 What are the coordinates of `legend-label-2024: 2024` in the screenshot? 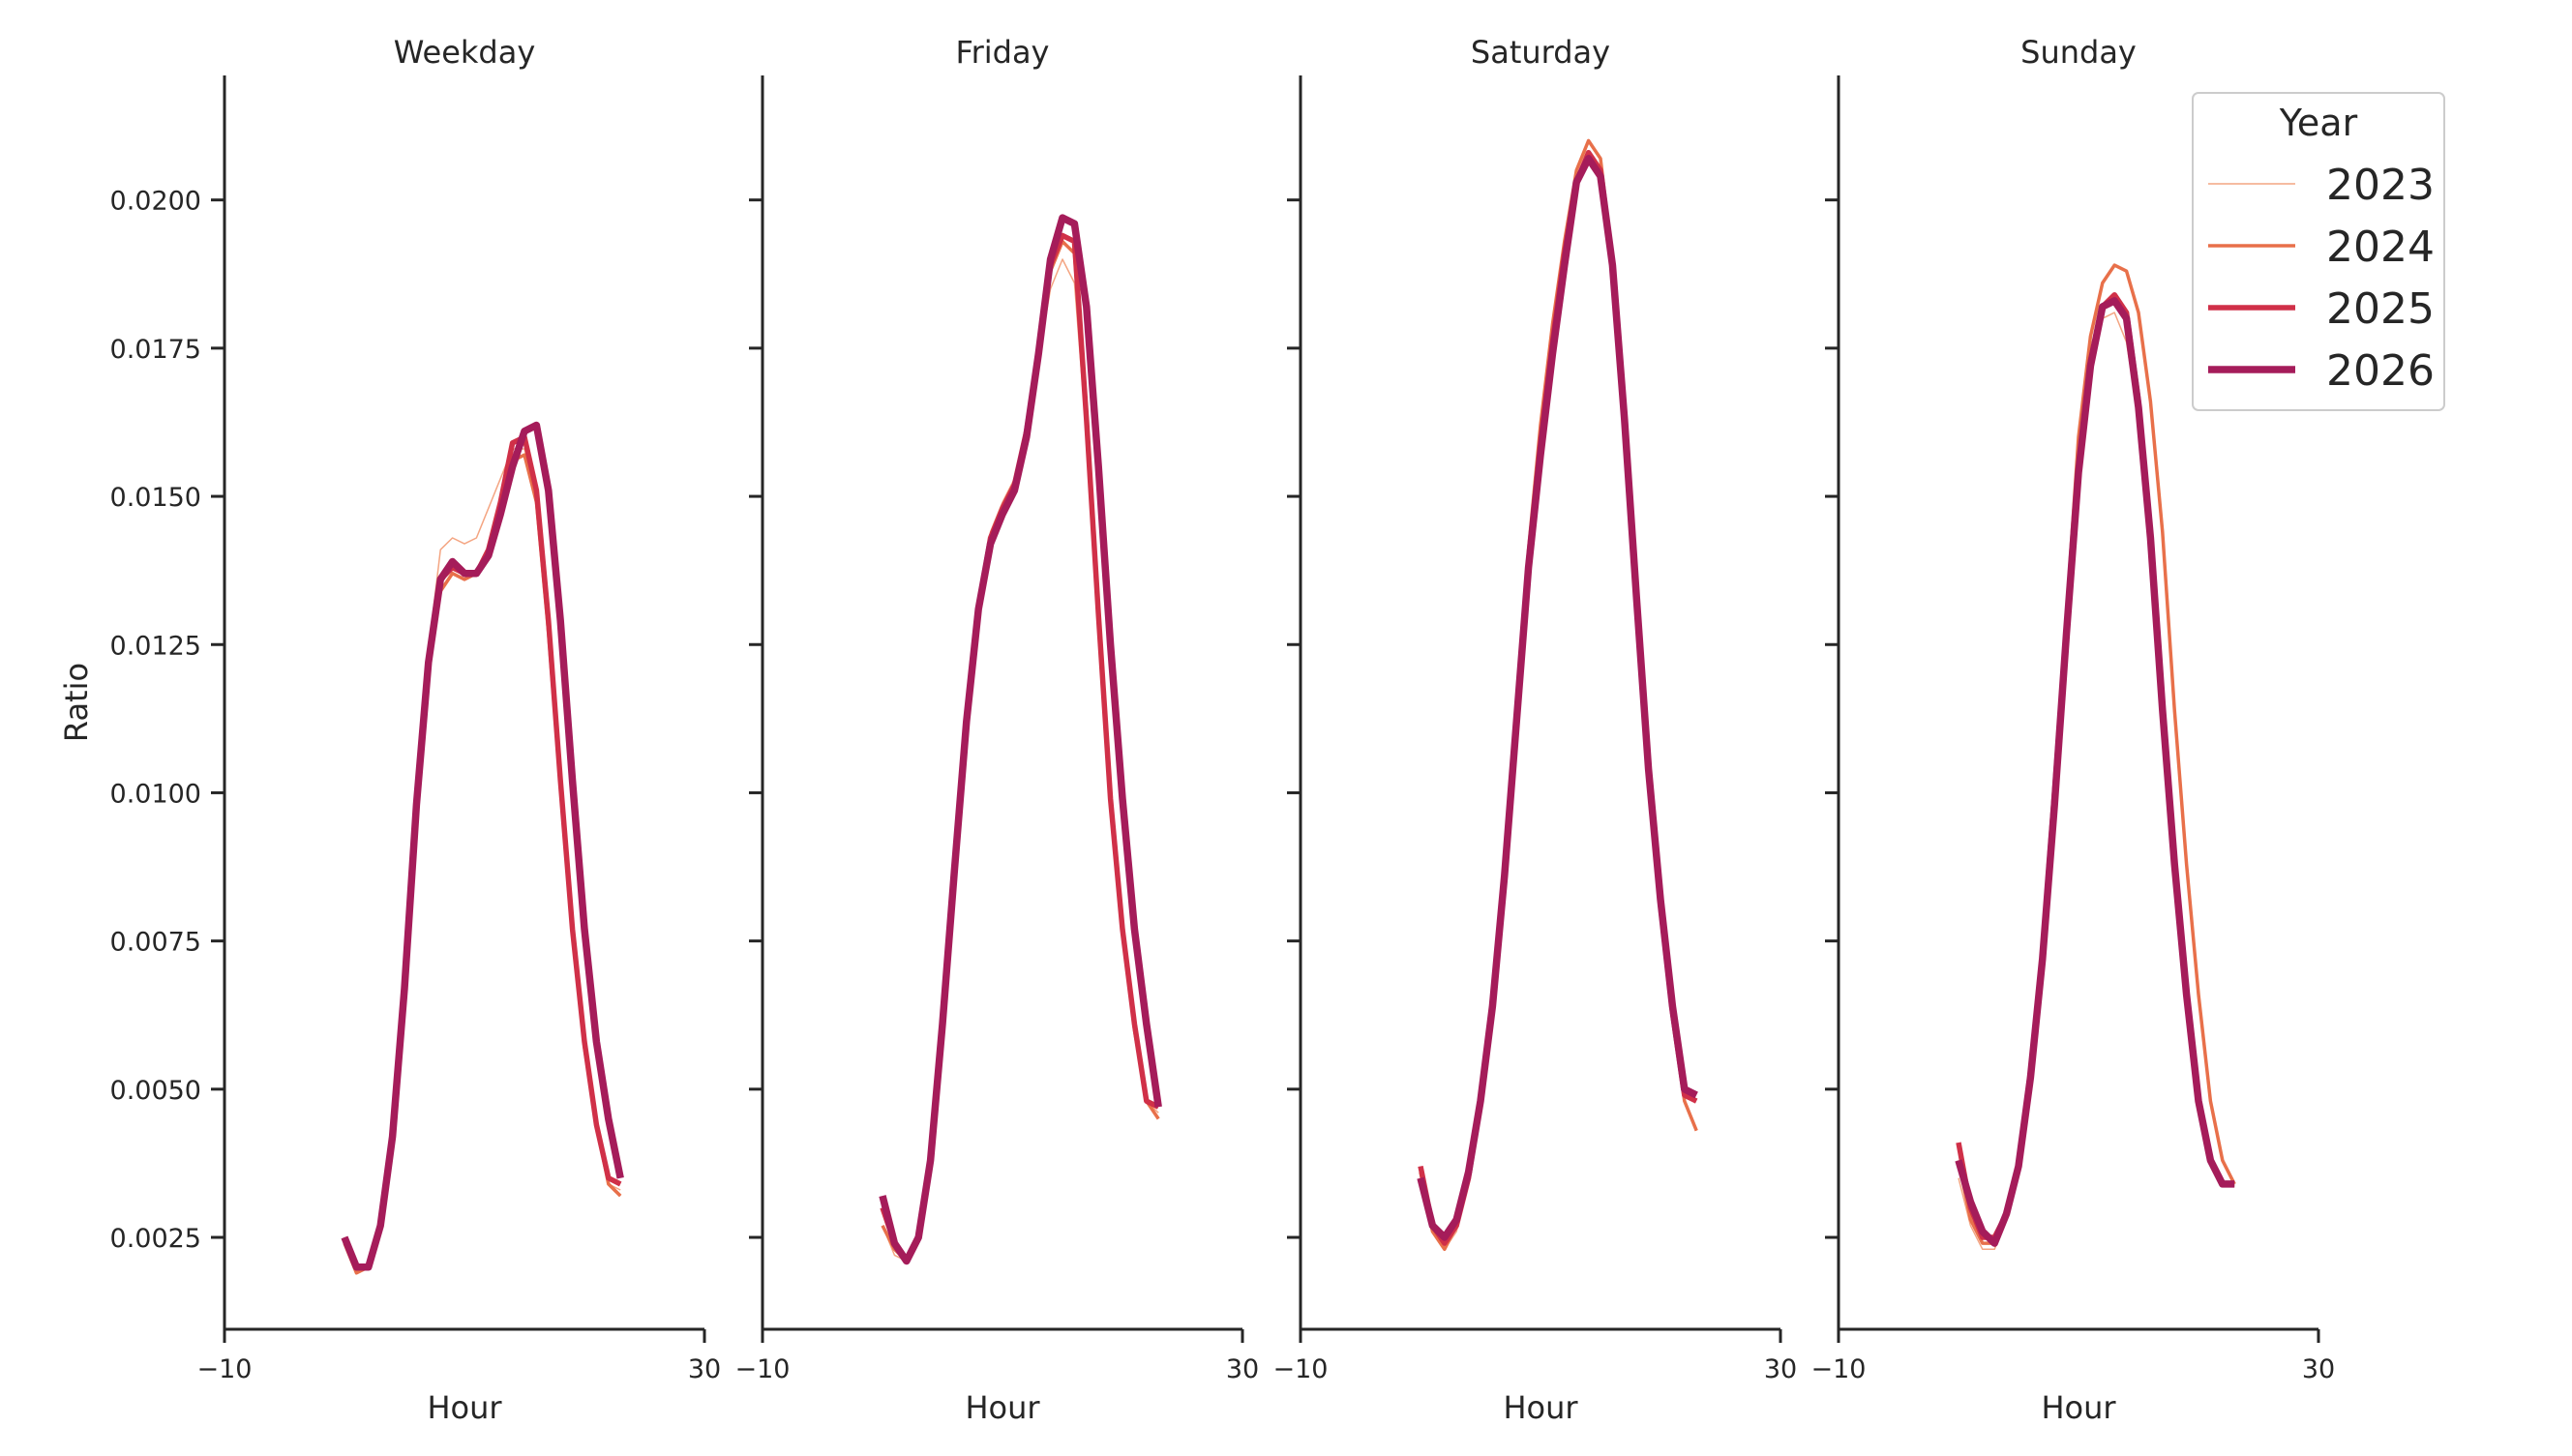 It's located at (2380, 248).